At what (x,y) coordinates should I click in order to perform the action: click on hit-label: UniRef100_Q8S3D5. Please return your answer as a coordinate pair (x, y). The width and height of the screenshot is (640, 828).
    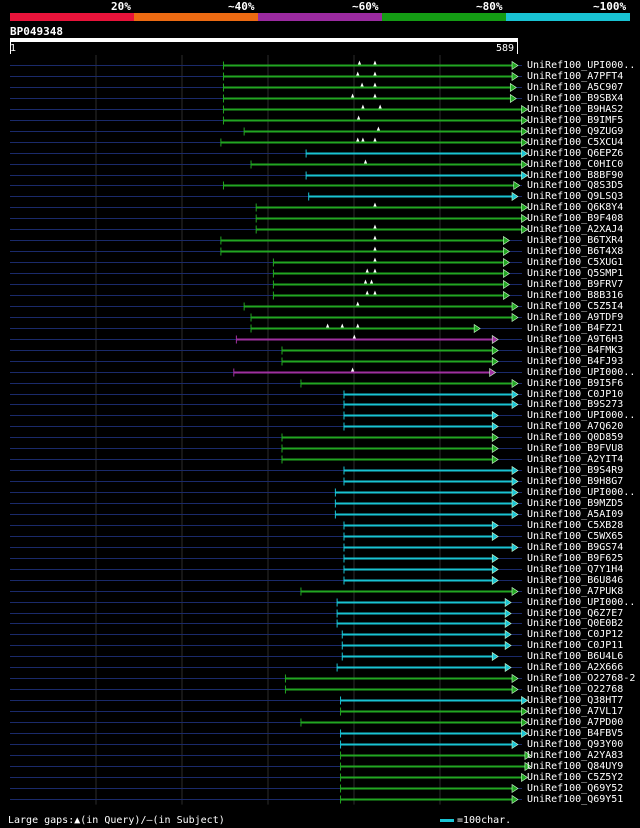
    Looking at the image, I should click on (575, 185).